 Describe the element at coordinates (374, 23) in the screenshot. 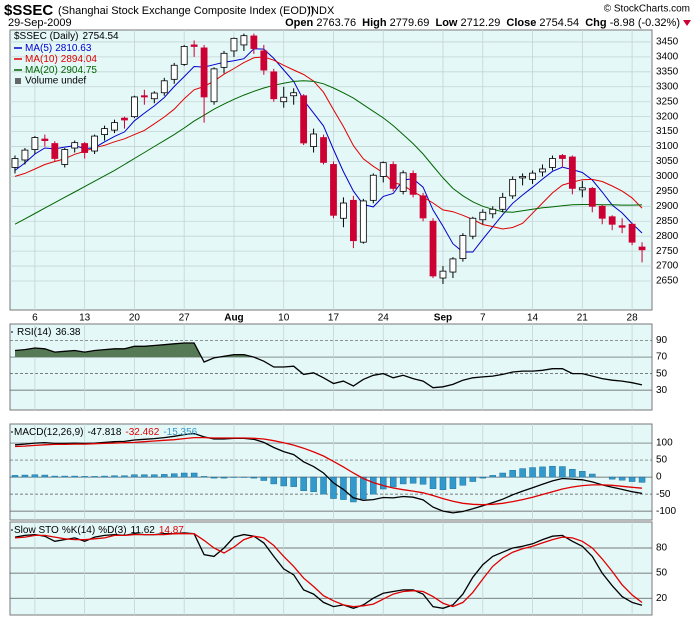

I see `quote-label: High` at that location.